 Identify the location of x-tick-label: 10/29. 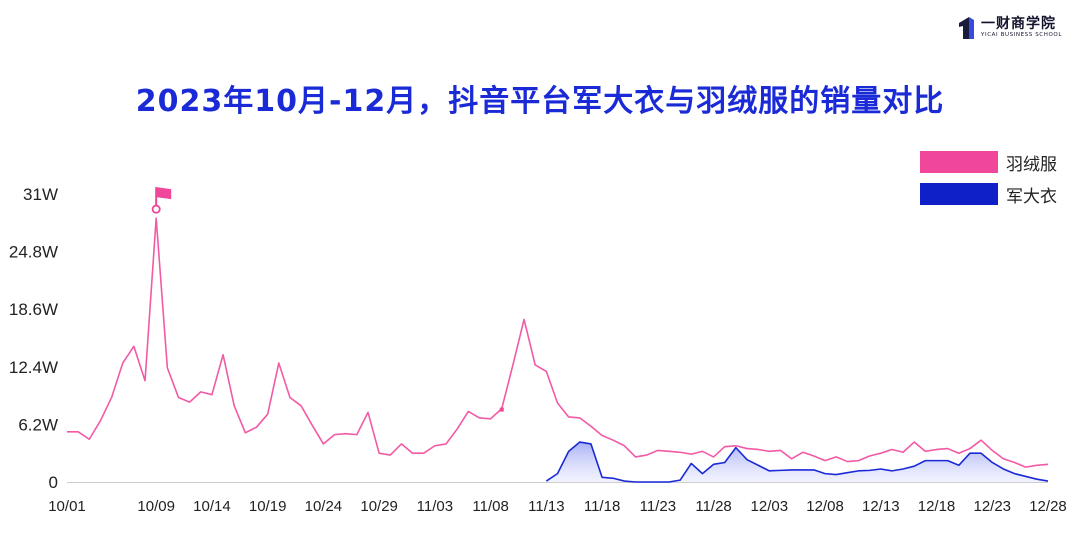
(379, 506).